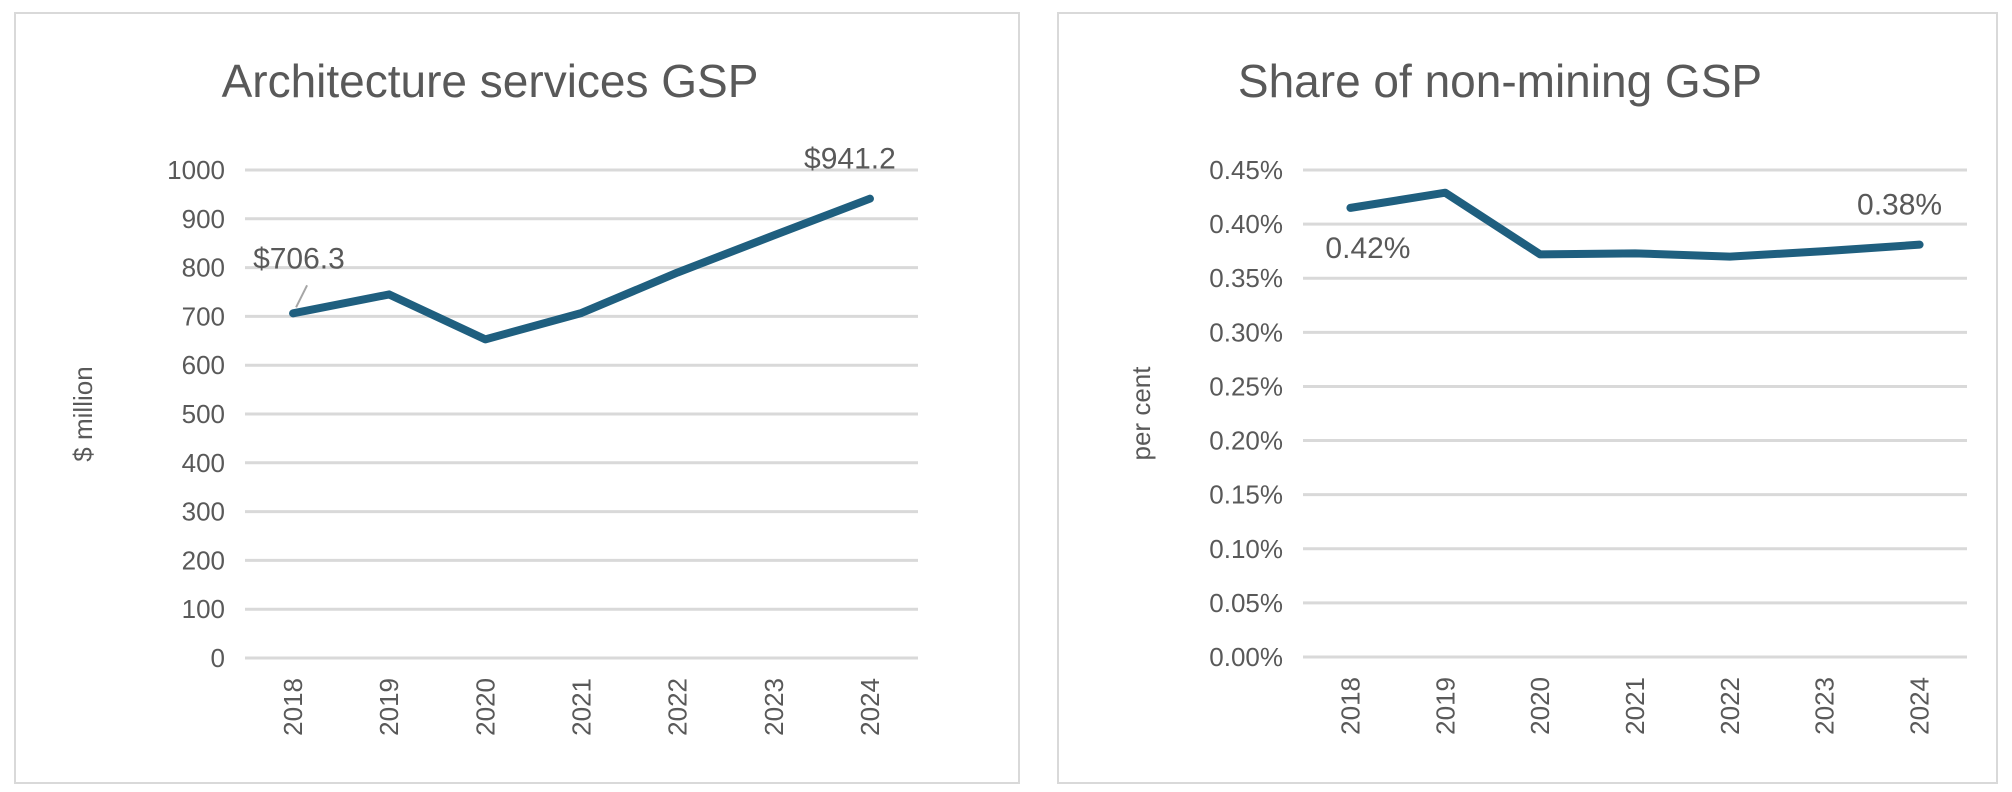 The width and height of the screenshot is (2012, 792). I want to click on y-tick-label: 600, so click(203, 365).